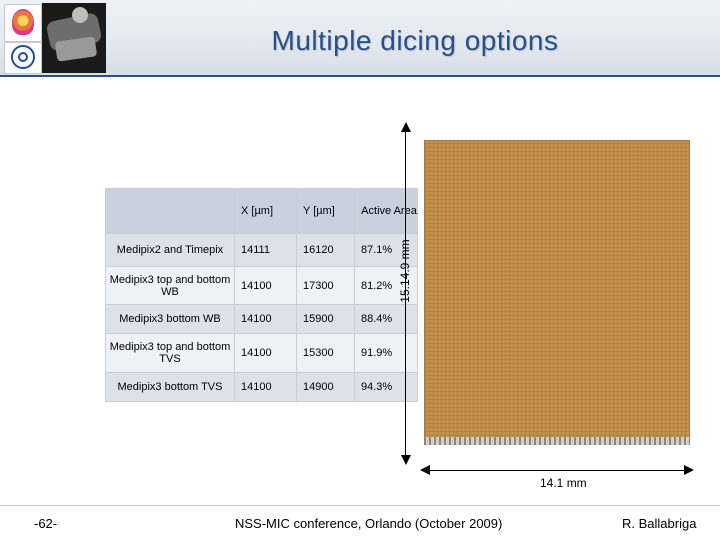 Image resolution: width=720 pixels, height=540 pixels. Describe the element at coordinates (170, 387) in the screenshot. I see `row-name: Medipix3 bottom TVS` at that location.